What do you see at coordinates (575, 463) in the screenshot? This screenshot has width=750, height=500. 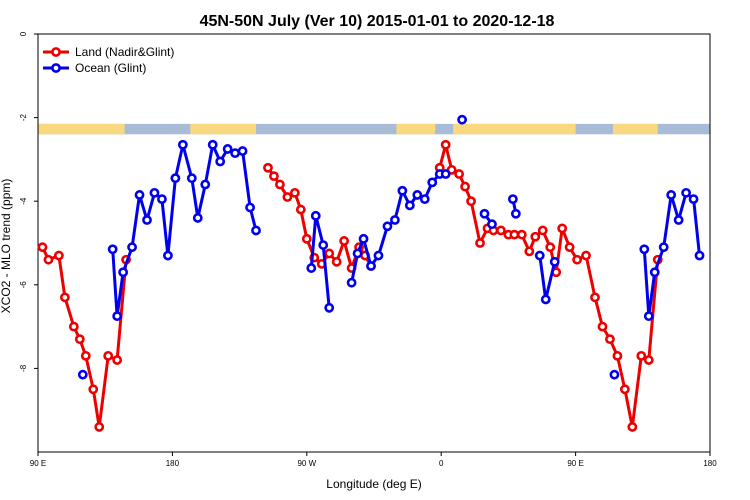 I see `x-tick-label-4: 90 E` at bounding box center [575, 463].